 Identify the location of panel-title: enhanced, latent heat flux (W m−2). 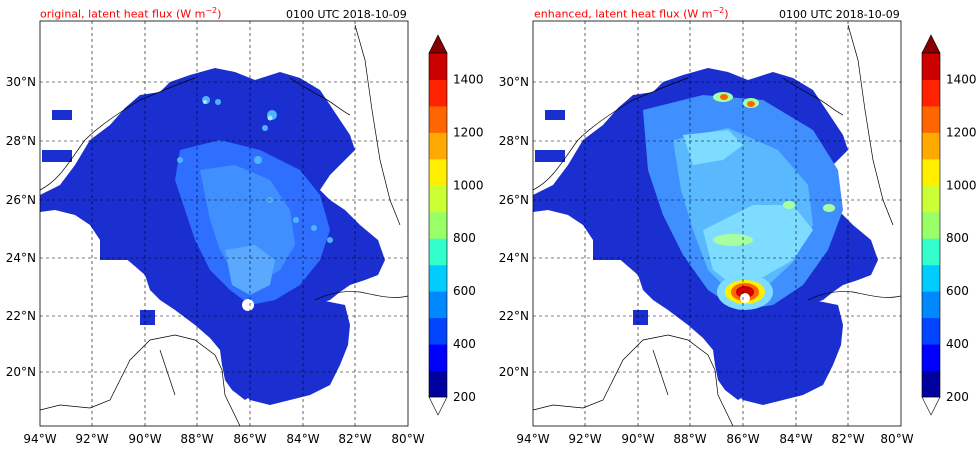
(631, 13).